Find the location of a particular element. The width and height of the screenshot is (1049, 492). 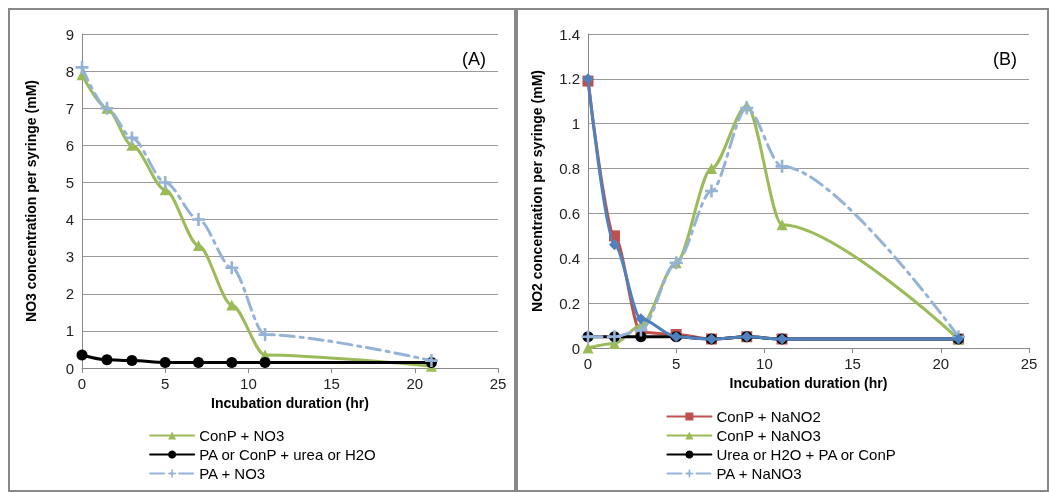

y-tick-label: 6 is located at coordinates (69, 145).